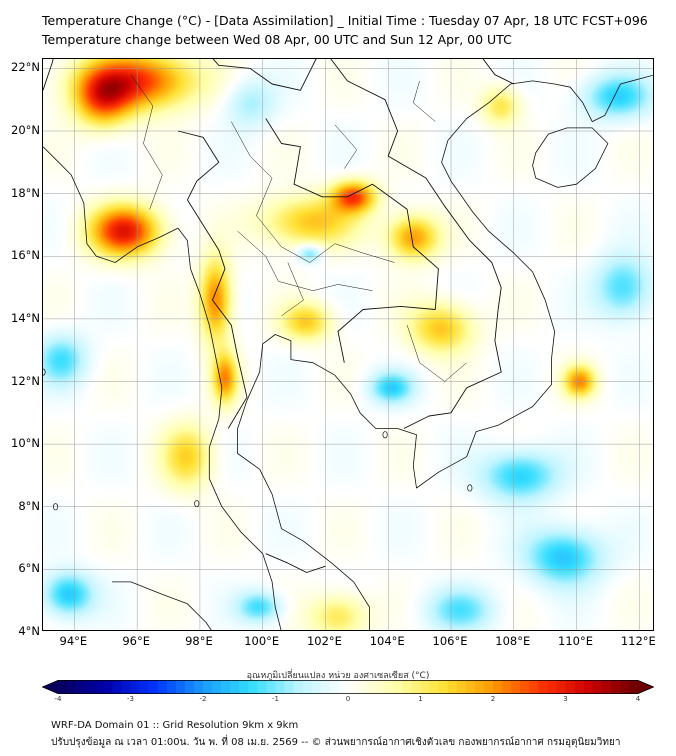 The height and width of the screenshot is (756, 676). Describe the element at coordinates (295, 563) in the screenshot. I see `border-thailand-malaysia` at that location.